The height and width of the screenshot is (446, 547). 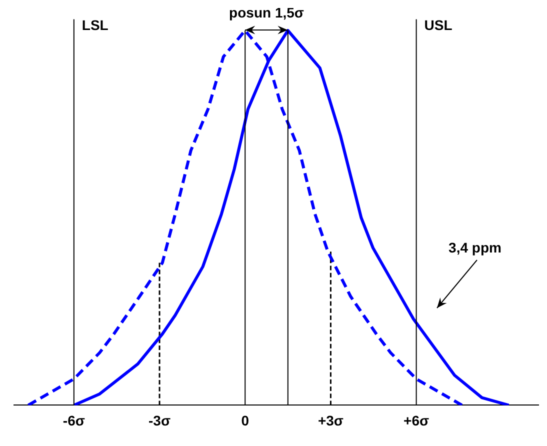 I want to click on x-tick-label: +3σ, so click(x=331, y=420).